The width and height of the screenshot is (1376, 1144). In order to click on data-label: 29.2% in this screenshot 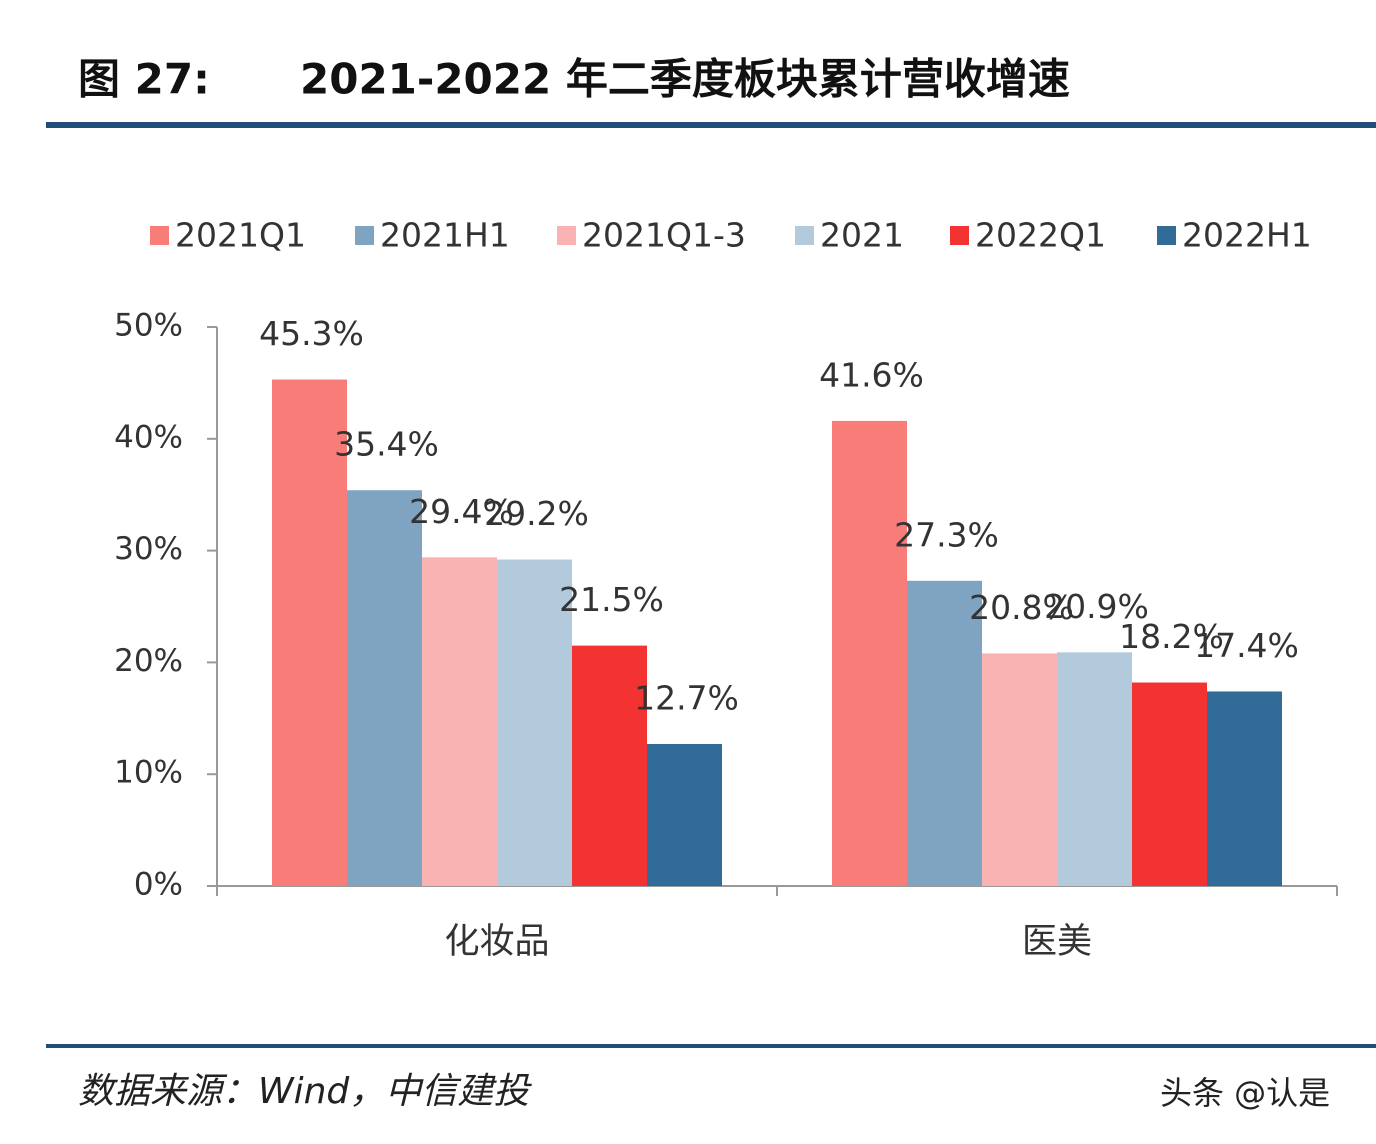, I will do `click(536, 513)`.